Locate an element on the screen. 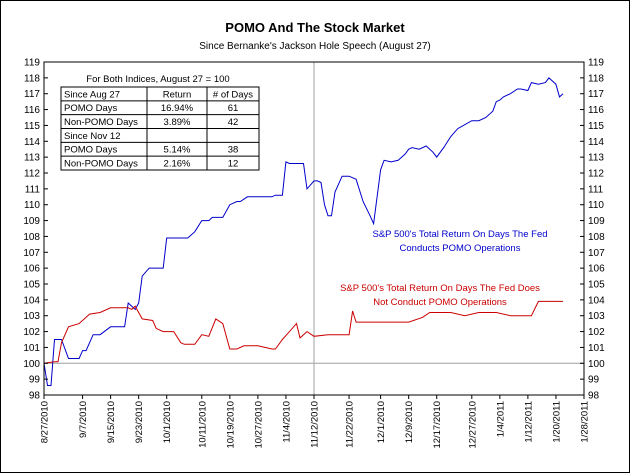 Image resolution: width=630 pixels, height=473 pixels. y-tick-label-left: 116 is located at coordinates (32, 110).